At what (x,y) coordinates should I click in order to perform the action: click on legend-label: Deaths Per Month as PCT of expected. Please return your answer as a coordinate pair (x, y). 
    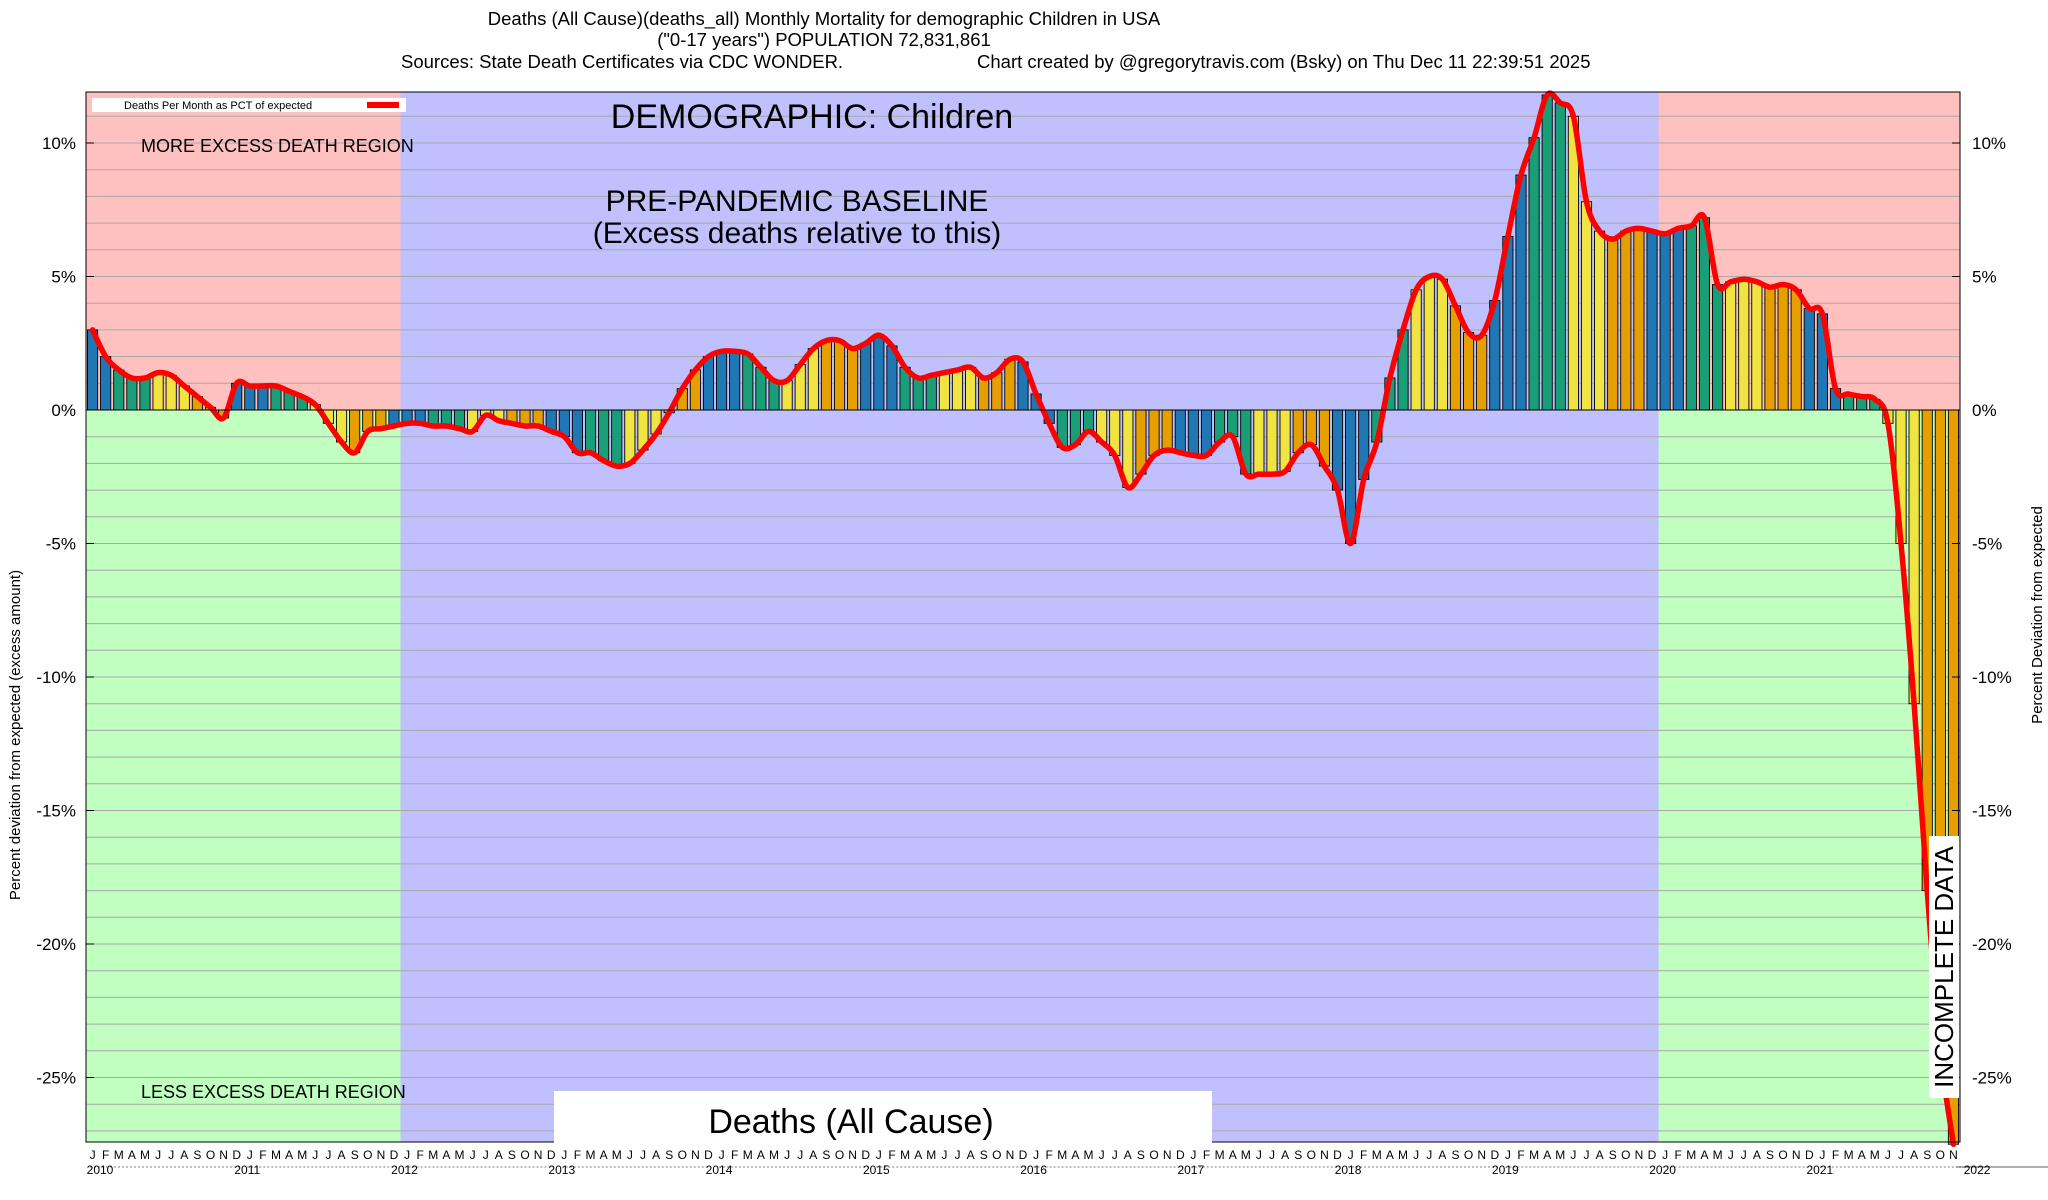
    Looking at the image, I should click on (218, 106).